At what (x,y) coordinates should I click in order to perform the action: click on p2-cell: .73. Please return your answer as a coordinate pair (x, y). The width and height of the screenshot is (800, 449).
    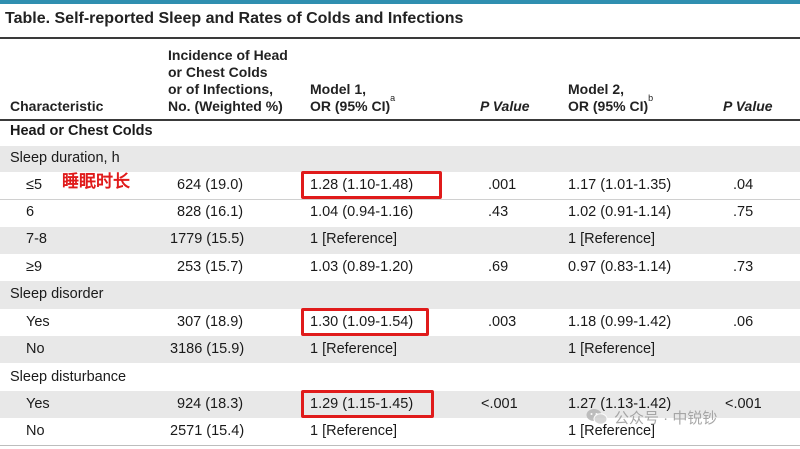
    Looking at the image, I should click on (743, 267).